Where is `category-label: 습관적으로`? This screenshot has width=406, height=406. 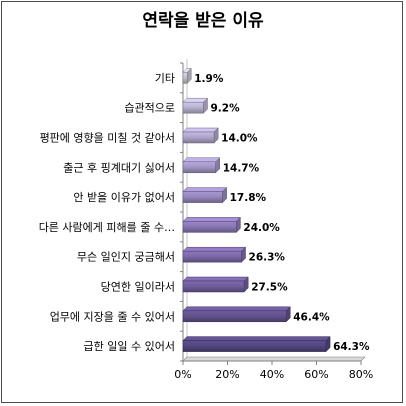 category-label: 습관적으로 is located at coordinates (149, 108).